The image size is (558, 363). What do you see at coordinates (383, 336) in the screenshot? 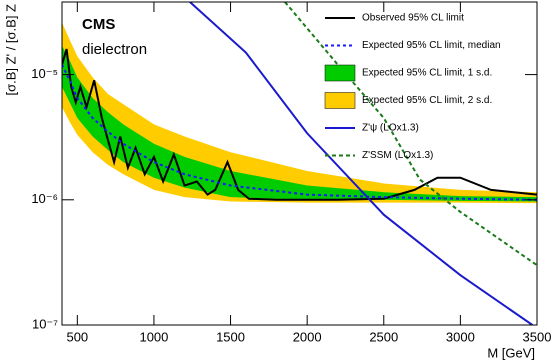
I see `x-tick-label: 2500` at bounding box center [383, 336].